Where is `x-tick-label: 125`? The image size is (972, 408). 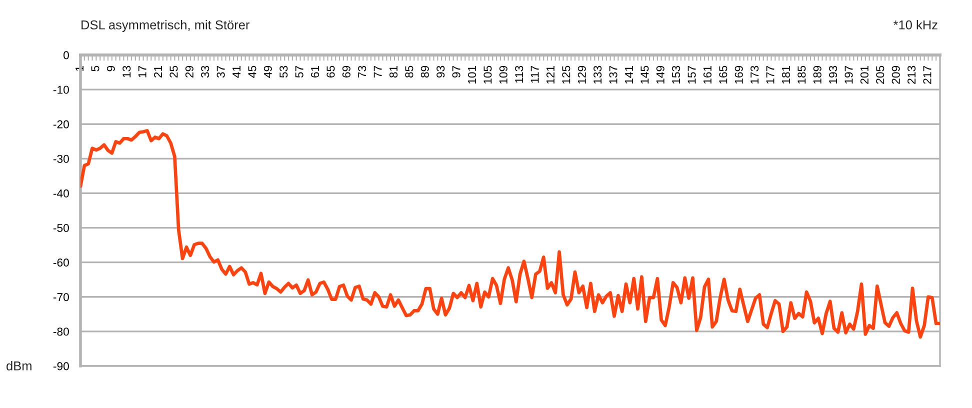 x-tick-label: 125 is located at coordinates (566, 75).